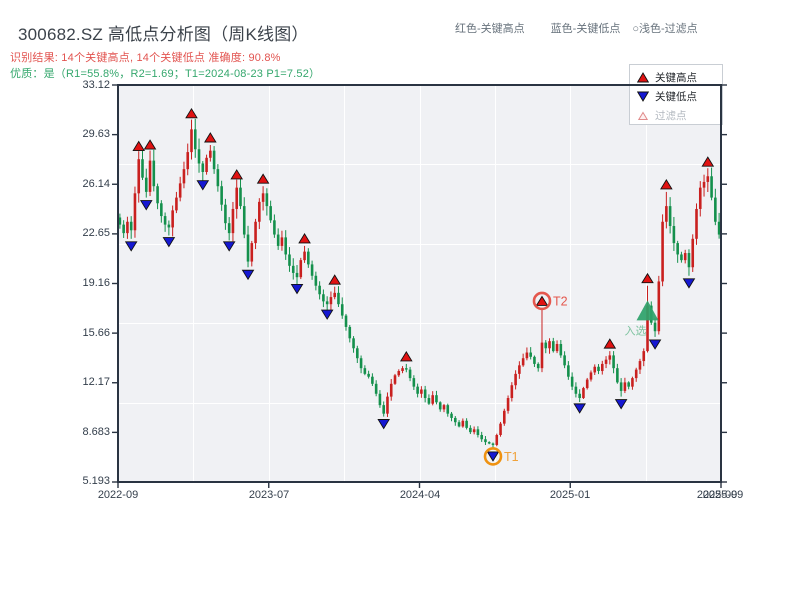 Image resolution: width=800 pixels, height=600 pixels. I want to click on y-tick-label: 26.14, so click(96, 184).